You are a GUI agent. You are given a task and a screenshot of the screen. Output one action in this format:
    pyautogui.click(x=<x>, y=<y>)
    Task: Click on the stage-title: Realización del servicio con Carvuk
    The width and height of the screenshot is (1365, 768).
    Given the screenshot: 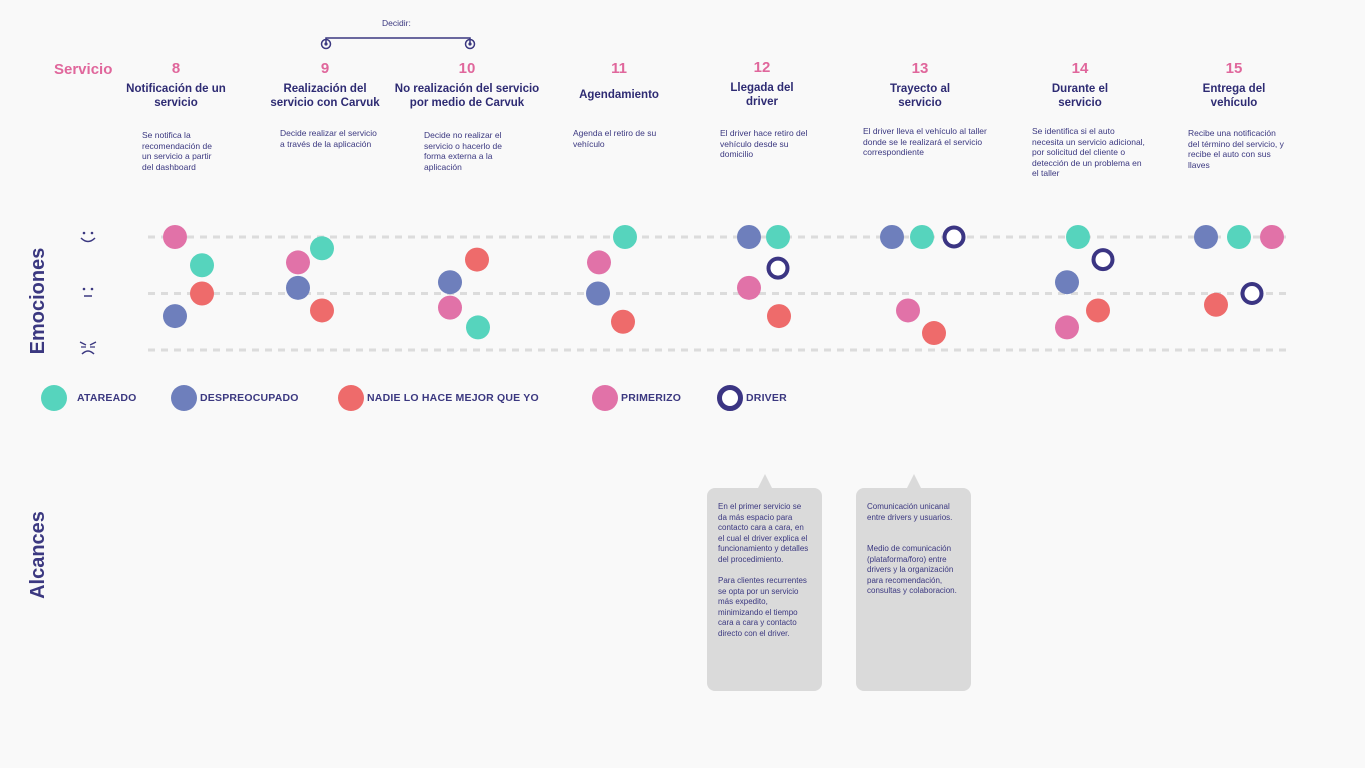 What is the action you would take?
    pyautogui.click(x=325, y=96)
    